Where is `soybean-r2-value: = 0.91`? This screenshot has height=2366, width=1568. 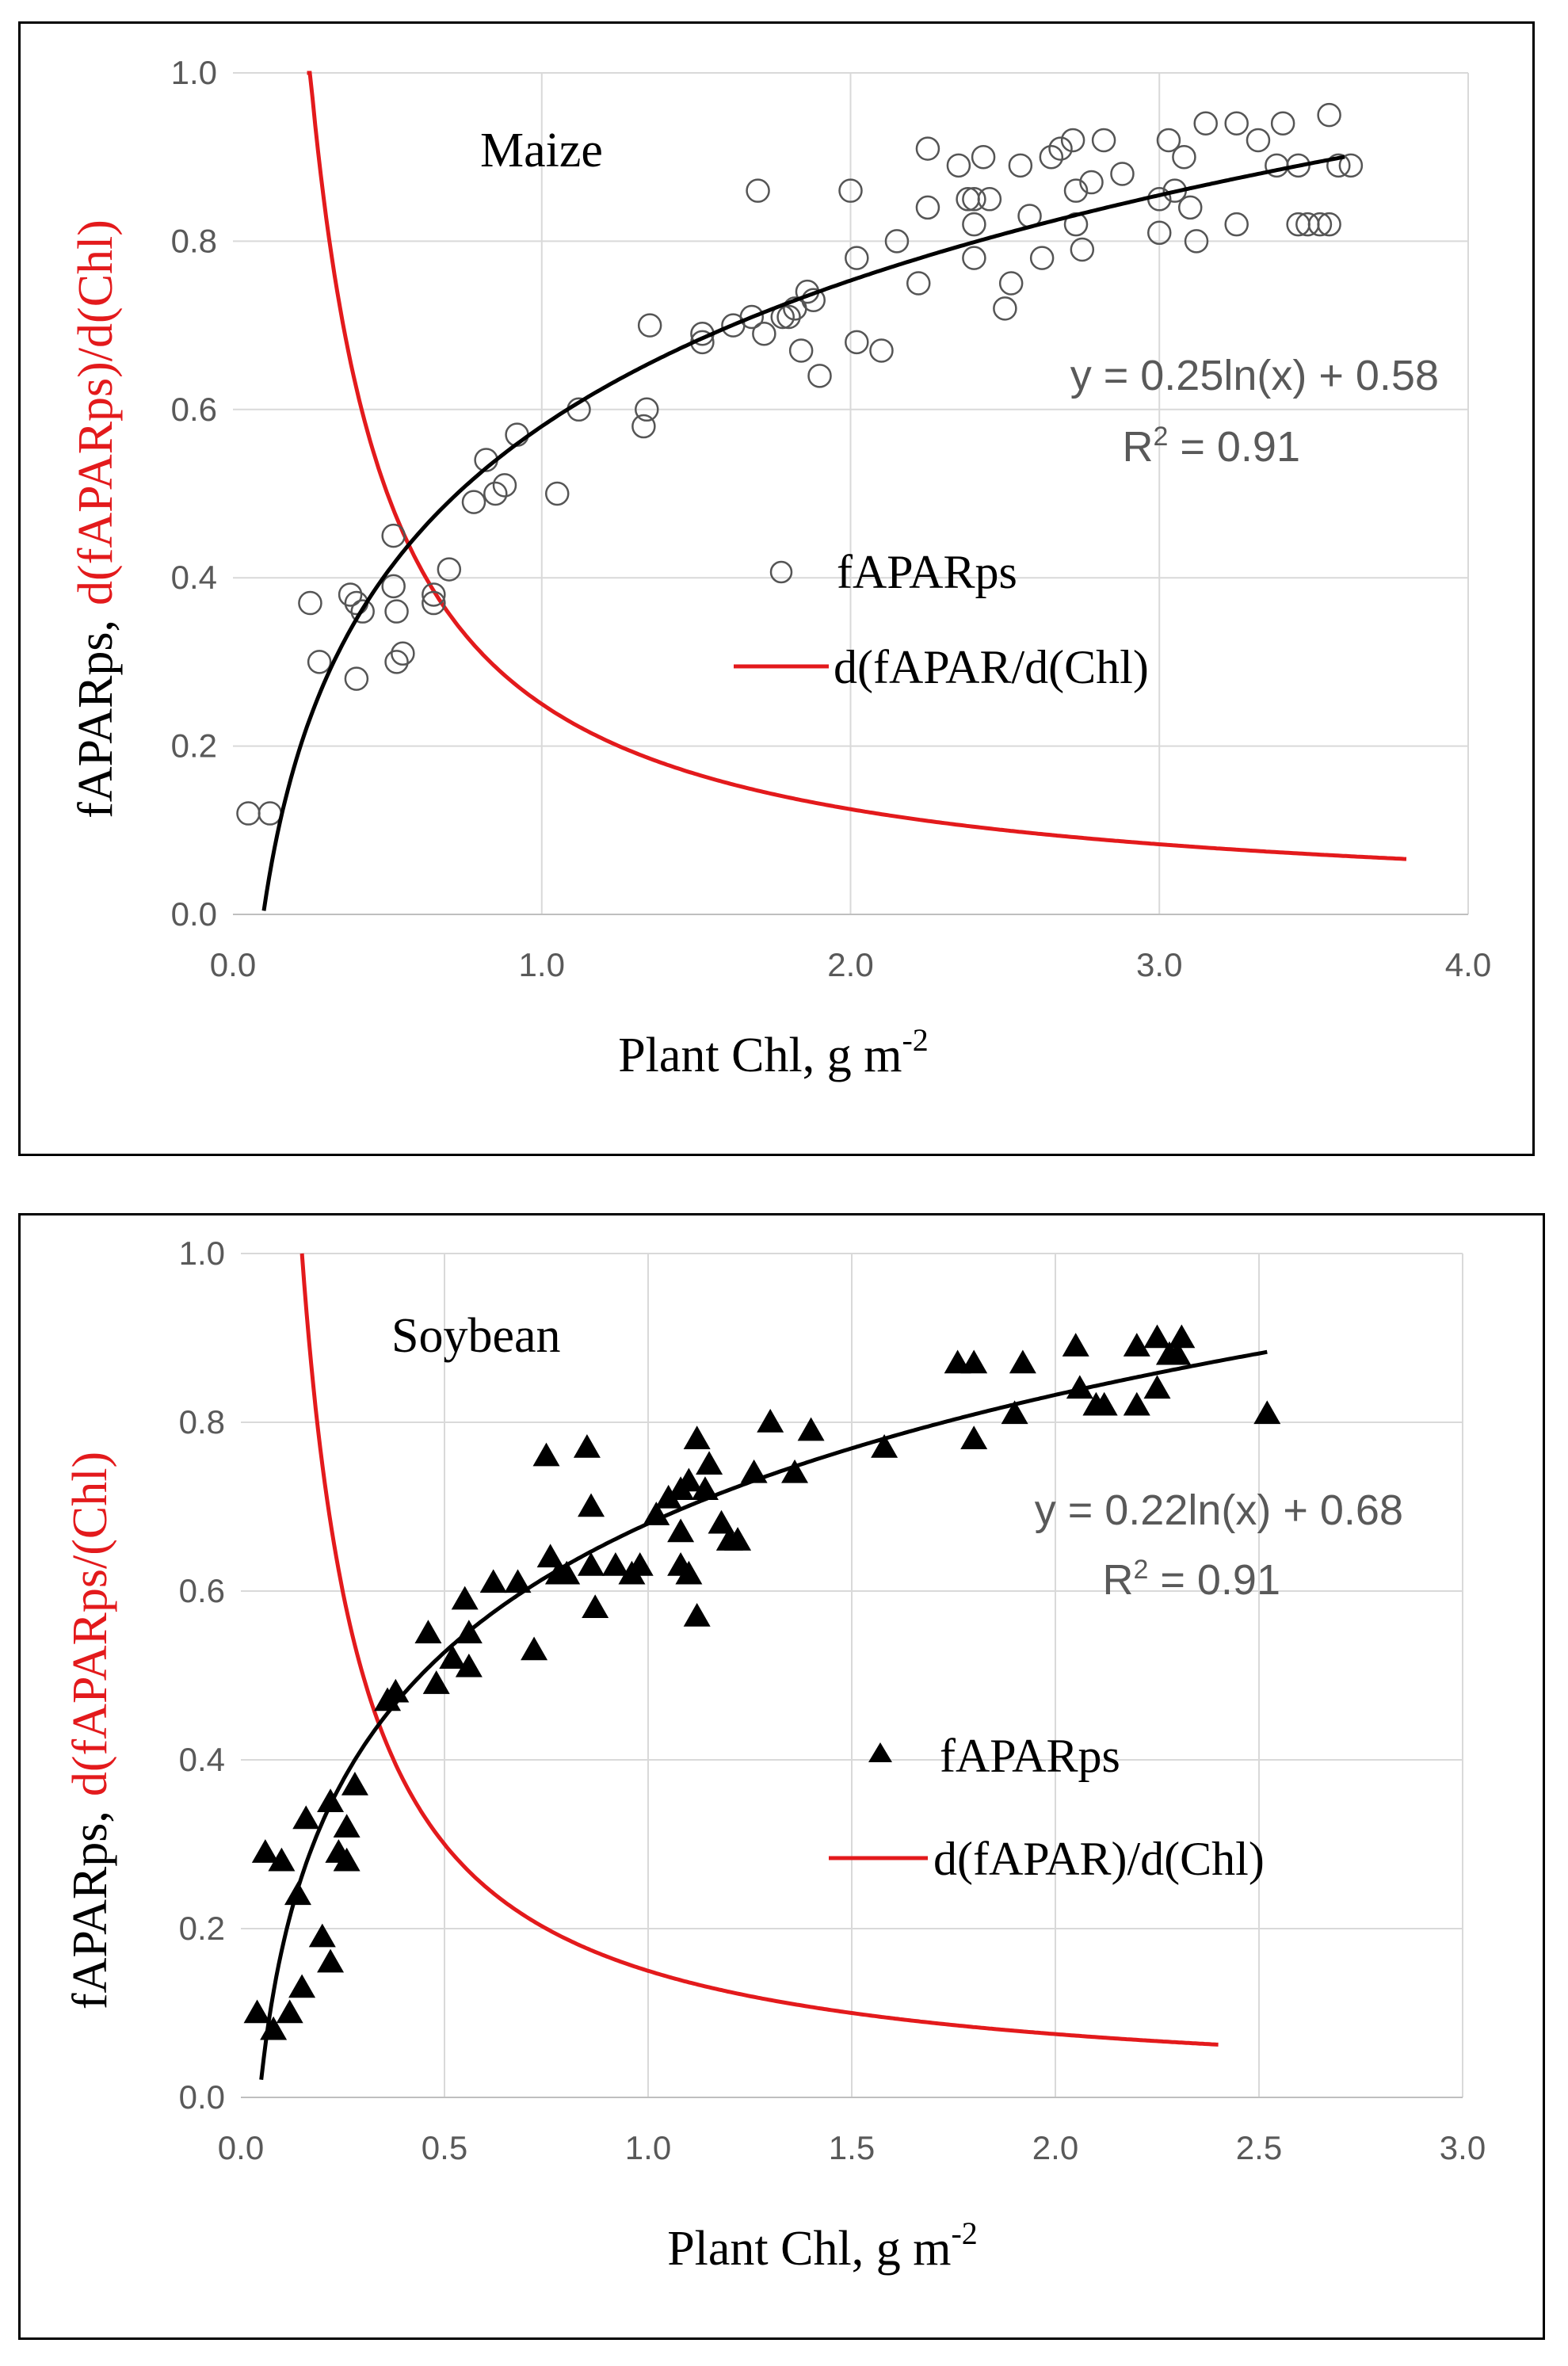
soybean-r2-value: = 0.91 is located at coordinates (1214, 1580).